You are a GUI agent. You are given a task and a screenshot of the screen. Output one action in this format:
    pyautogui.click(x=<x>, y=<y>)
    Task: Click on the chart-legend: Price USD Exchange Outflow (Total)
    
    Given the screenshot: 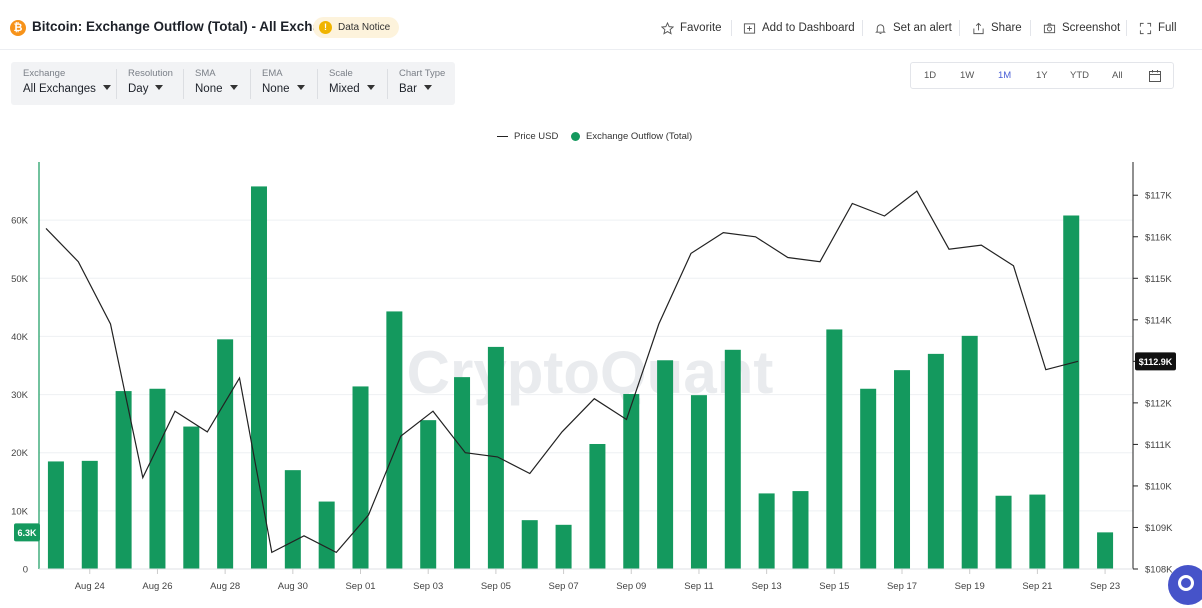 What is the action you would take?
    pyautogui.click(x=601, y=138)
    